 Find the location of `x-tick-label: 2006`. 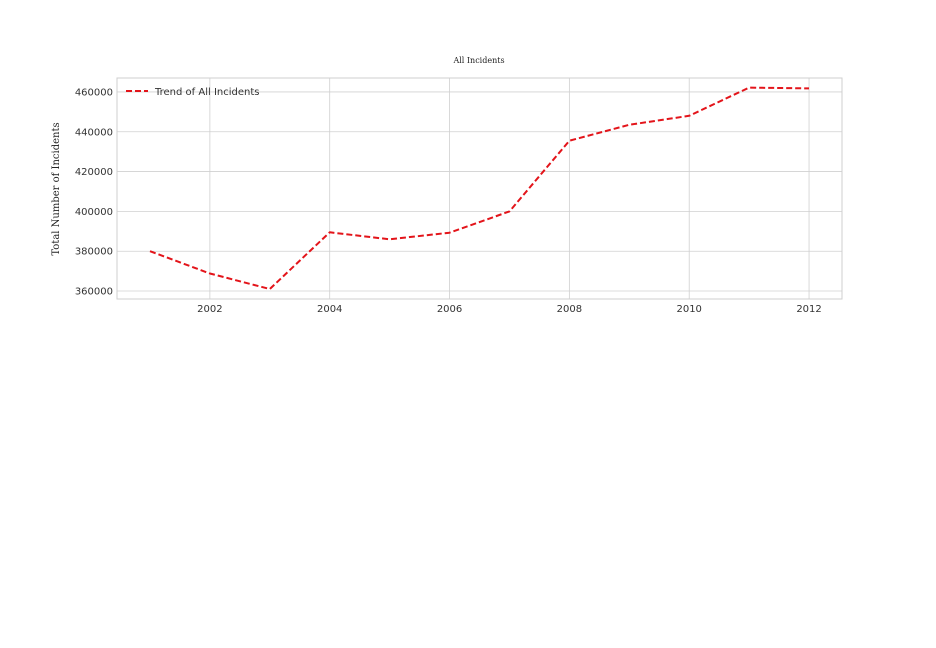

x-tick-label: 2006 is located at coordinates (449, 309).